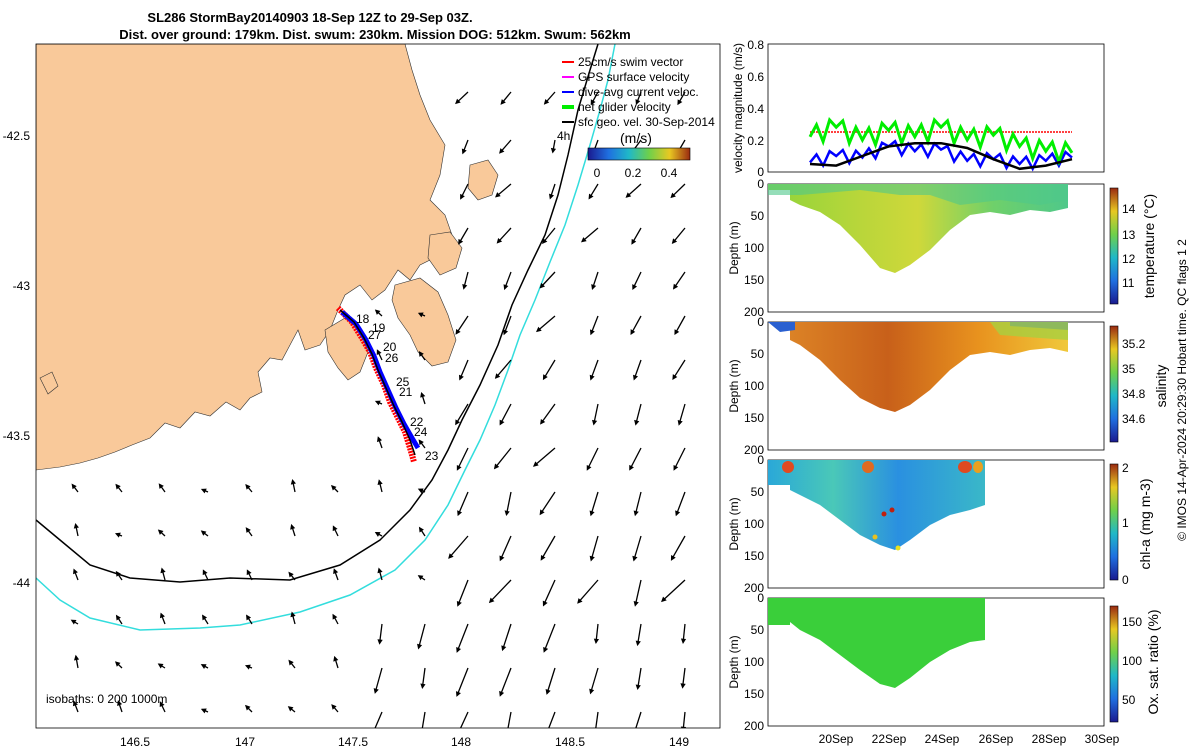 This screenshot has height=750, width=1200. Describe the element at coordinates (1134, 344) in the screenshot. I see `cbar-tick: 35.2` at that location.